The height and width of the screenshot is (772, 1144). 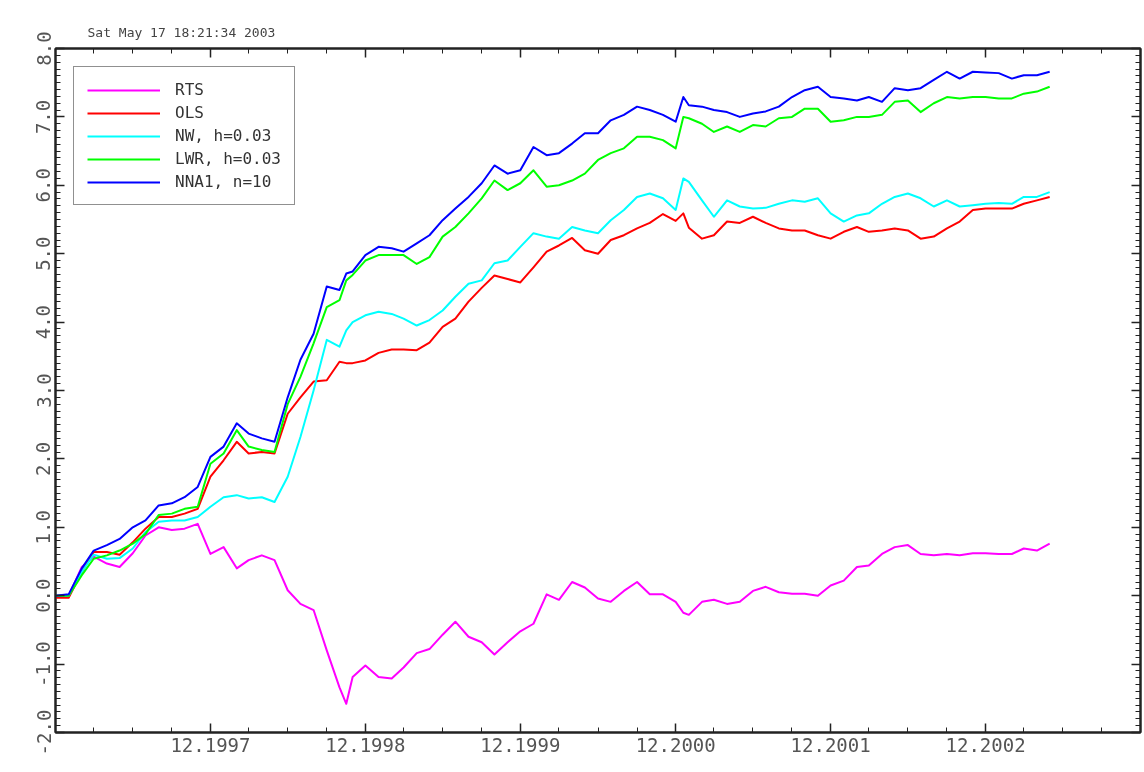 I want to click on x-tick-label: 12.2000, so click(x=675, y=744).